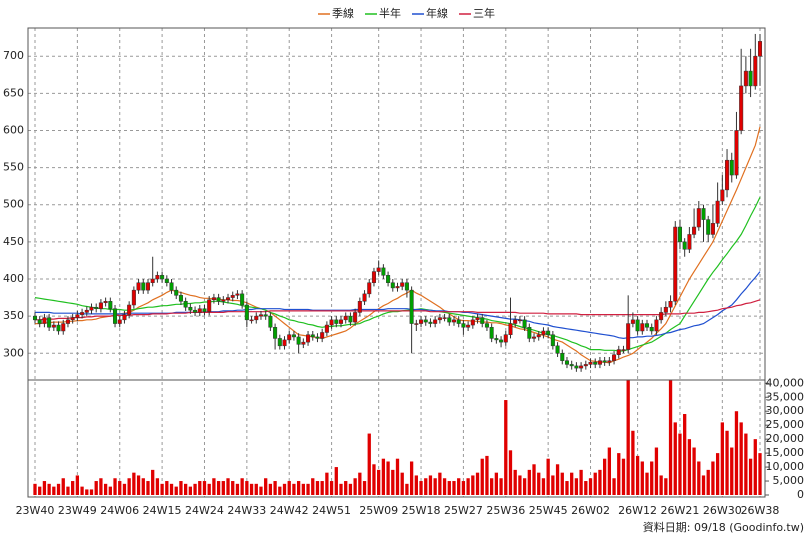 Image resolution: width=808 pixels, height=540 pixels. I want to click on y2-tick-label: 5,000, so click(789, 480).